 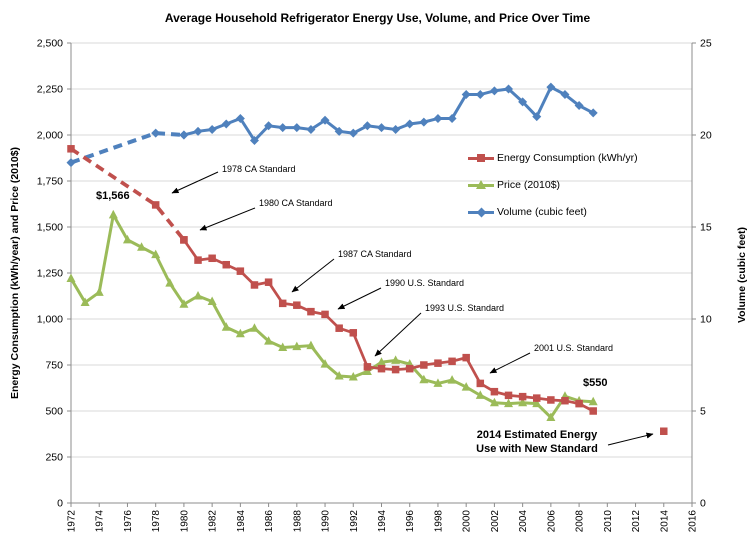 I want to click on svg-text: 15, so click(x=706, y=228).